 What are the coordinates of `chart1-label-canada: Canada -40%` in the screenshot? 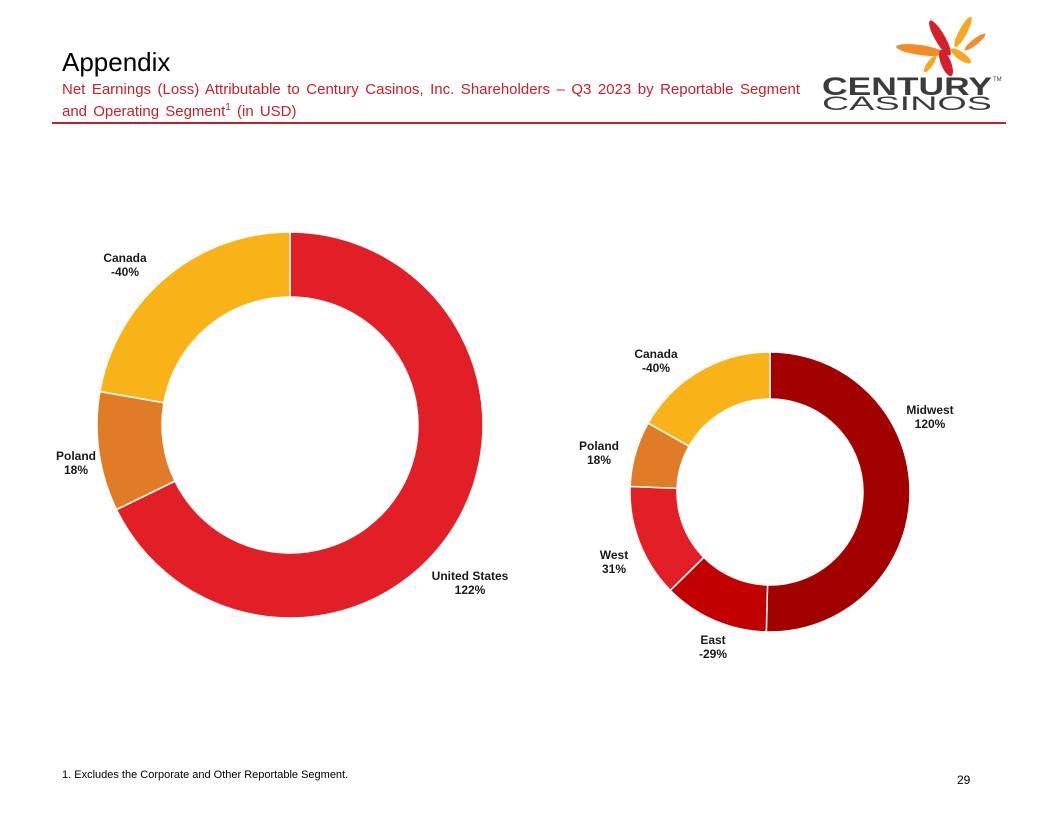 It's located at (125, 265).